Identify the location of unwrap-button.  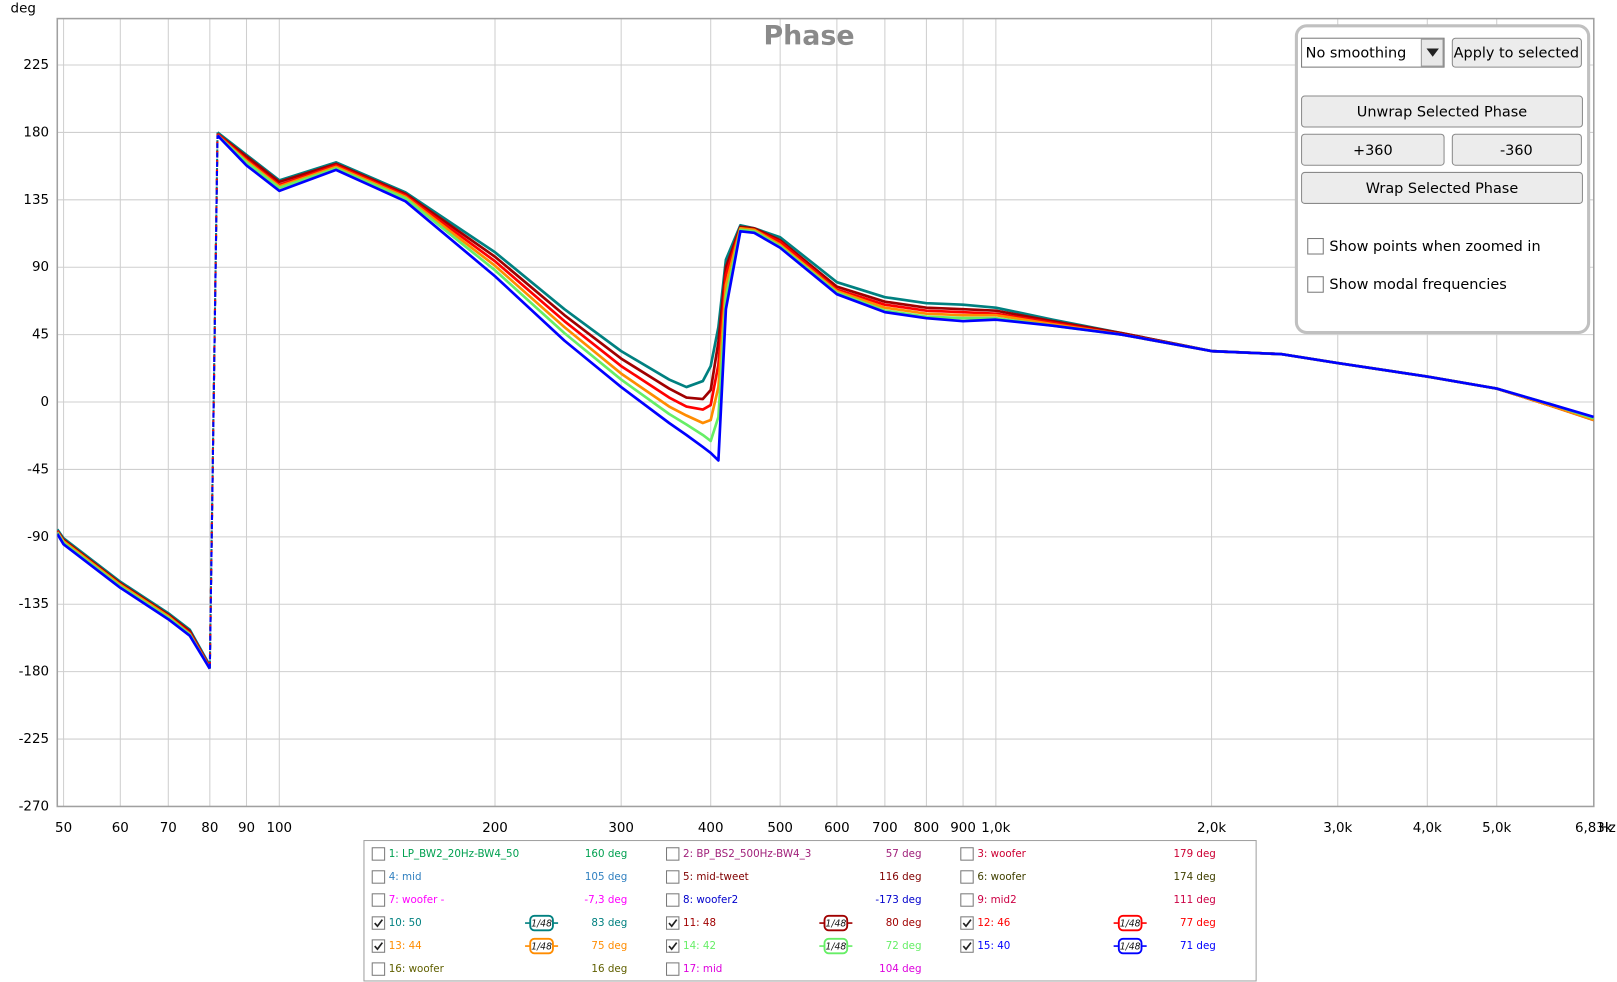
(1442, 111).